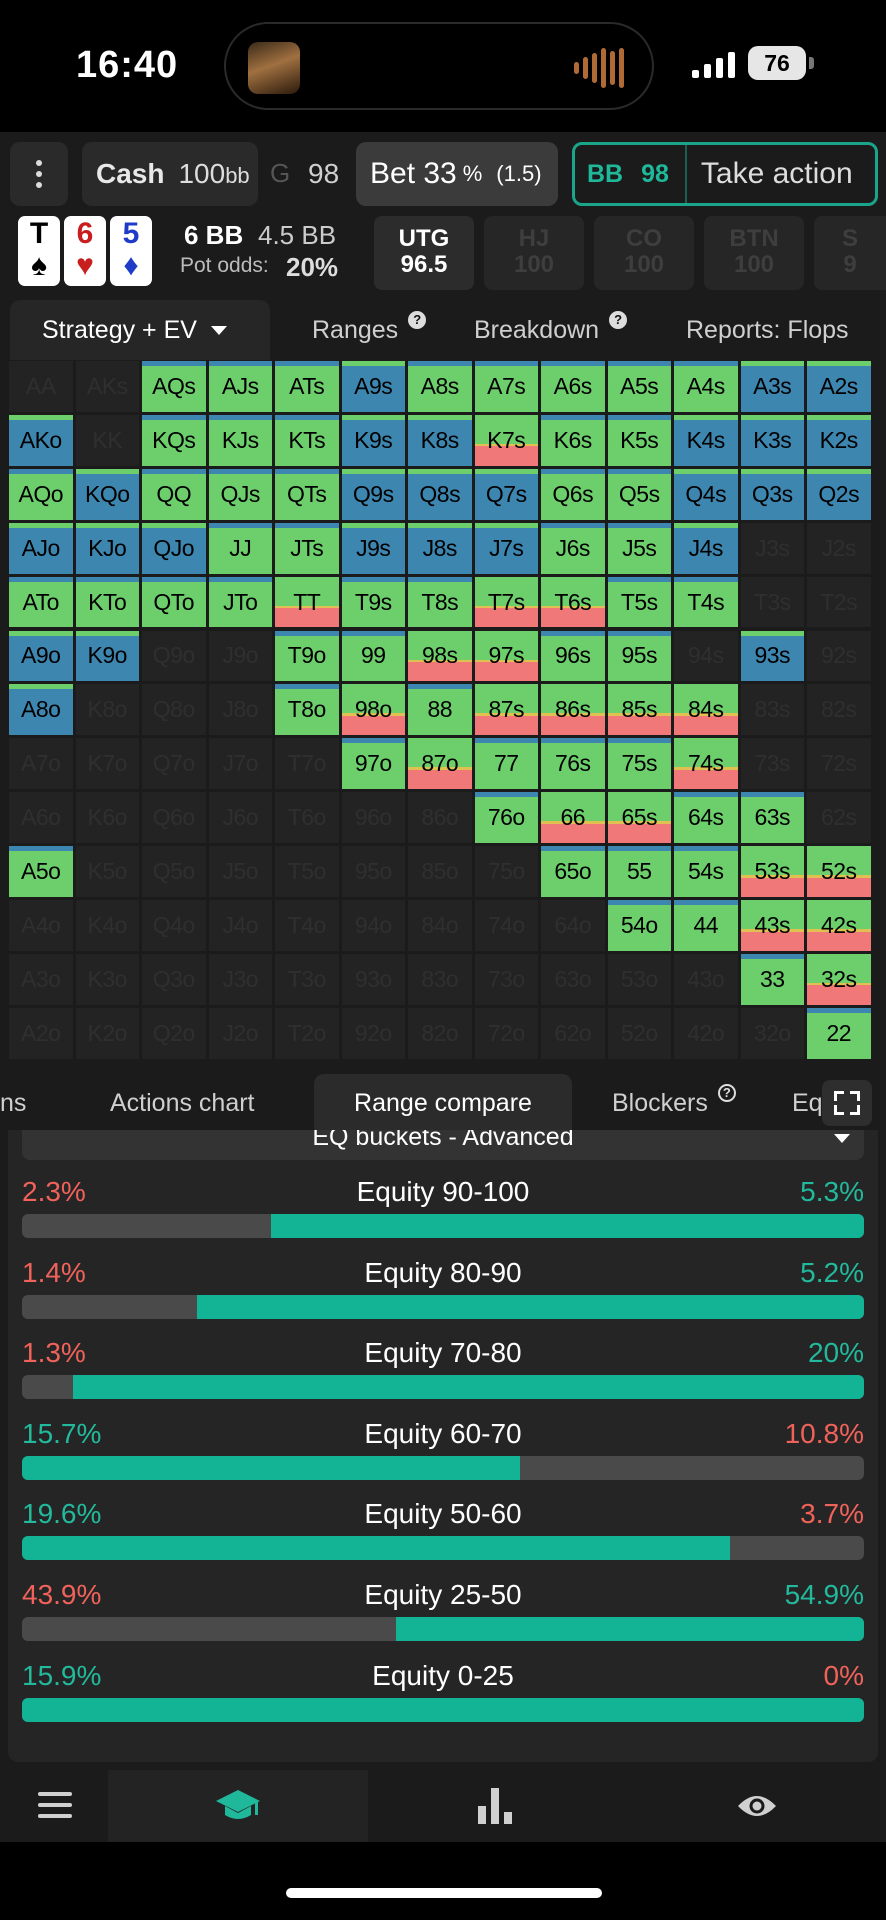 Image resolution: width=886 pixels, height=1920 pixels. I want to click on hand-cell: A5s, so click(639, 386).